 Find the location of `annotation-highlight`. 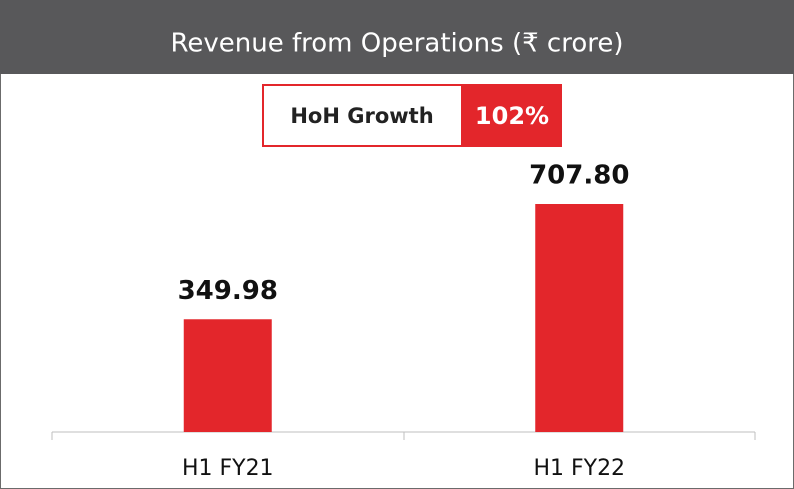

annotation-highlight is located at coordinates (512, 115).